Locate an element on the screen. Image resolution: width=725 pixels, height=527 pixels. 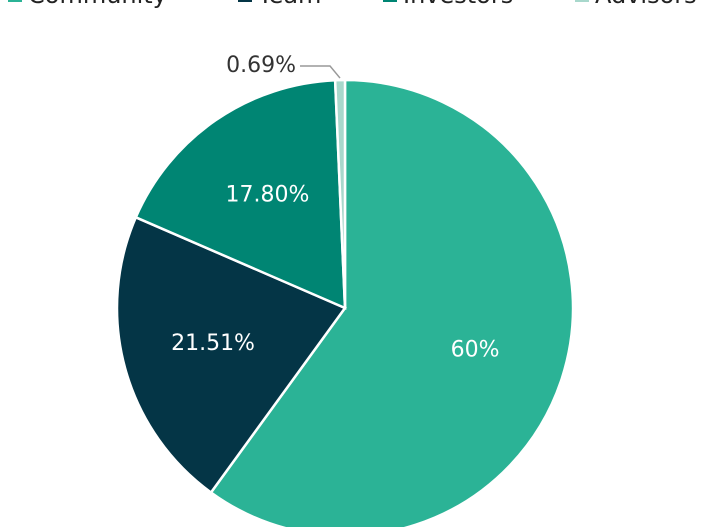
data-label: 60% is located at coordinates (475, 349).